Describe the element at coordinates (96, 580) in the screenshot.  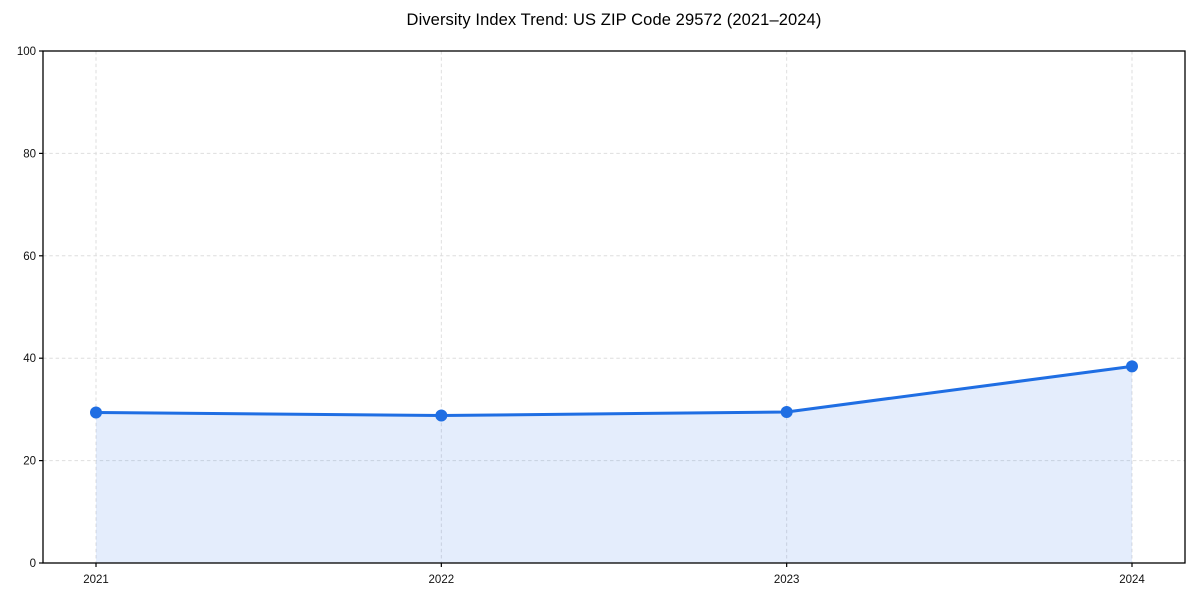
I see `x-tick-label: 2021` at that location.